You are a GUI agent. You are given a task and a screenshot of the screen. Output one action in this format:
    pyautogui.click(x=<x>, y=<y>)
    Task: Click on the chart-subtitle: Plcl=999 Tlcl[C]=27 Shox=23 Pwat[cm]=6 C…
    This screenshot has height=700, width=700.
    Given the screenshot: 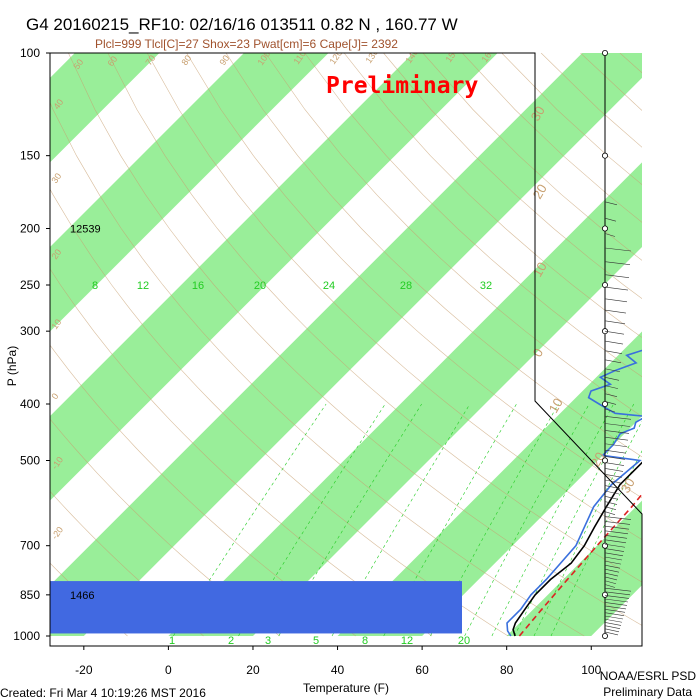 What is the action you would take?
    pyautogui.click(x=246, y=44)
    